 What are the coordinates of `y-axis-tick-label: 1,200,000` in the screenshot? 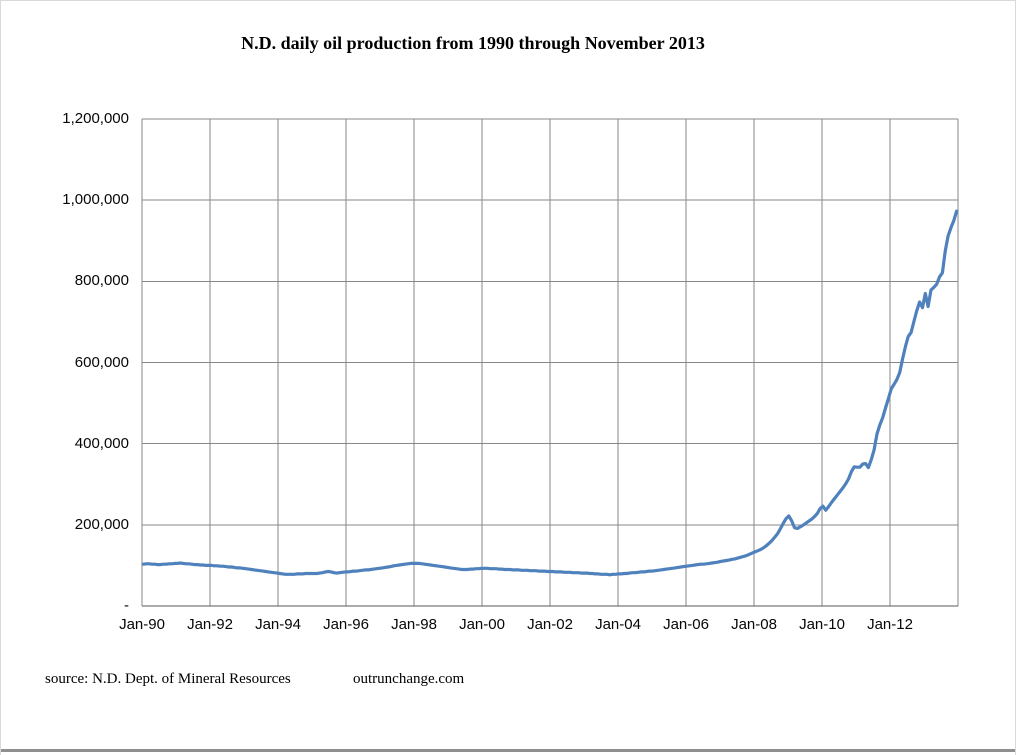 It's located at (95, 118).